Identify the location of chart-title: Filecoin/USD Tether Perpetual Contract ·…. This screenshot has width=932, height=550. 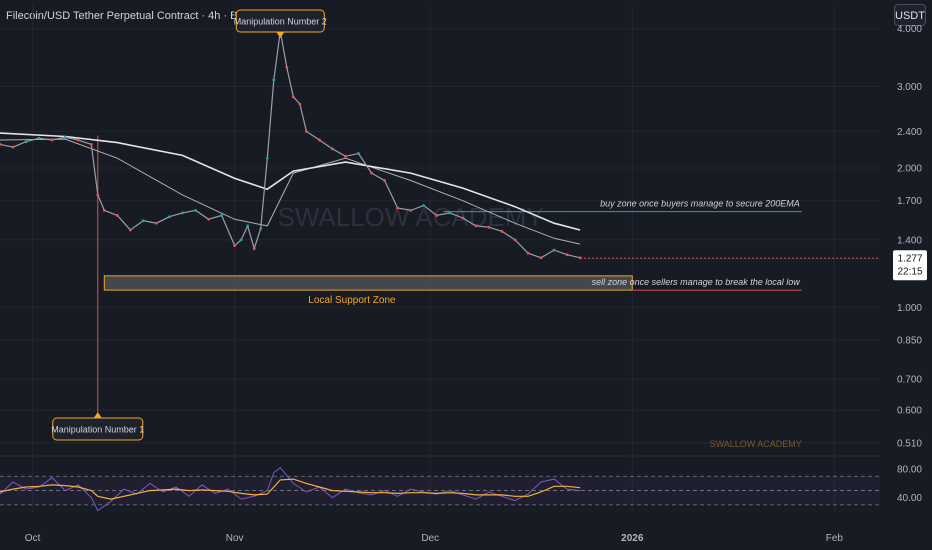
(133, 16).